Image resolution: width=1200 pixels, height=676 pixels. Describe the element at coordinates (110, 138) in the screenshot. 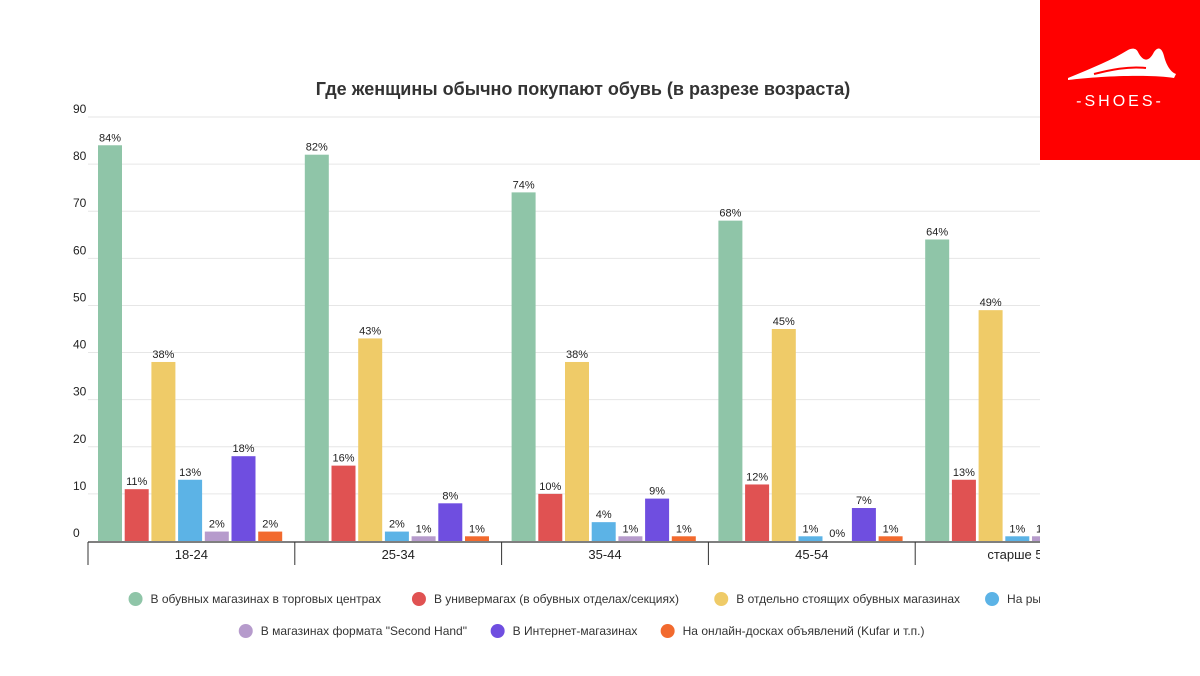

I see `data-label: 84%` at that location.